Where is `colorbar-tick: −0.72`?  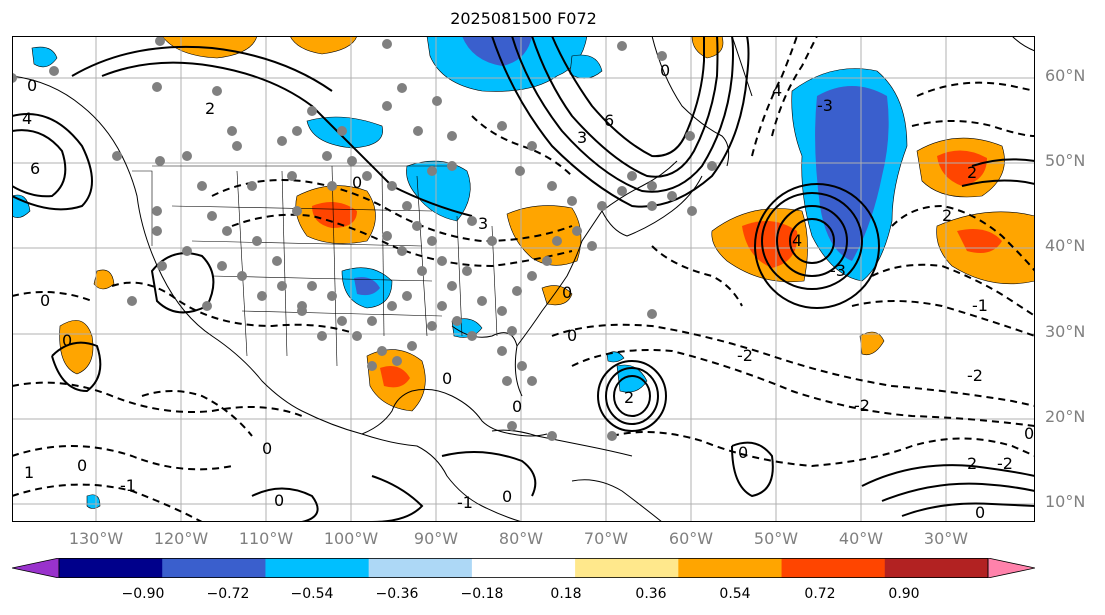
colorbar-tick: −0.72 is located at coordinates (228, 594).